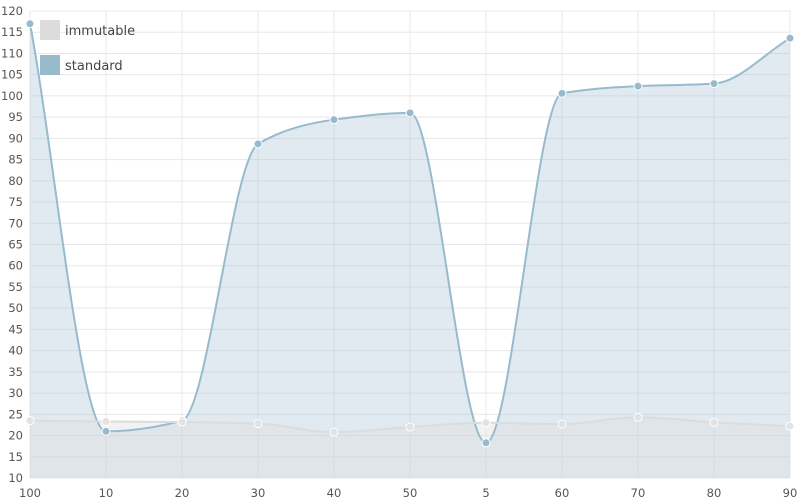  What do you see at coordinates (12, 96) in the screenshot?
I see `y-tick-label-100: 100` at bounding box center [12, 96].